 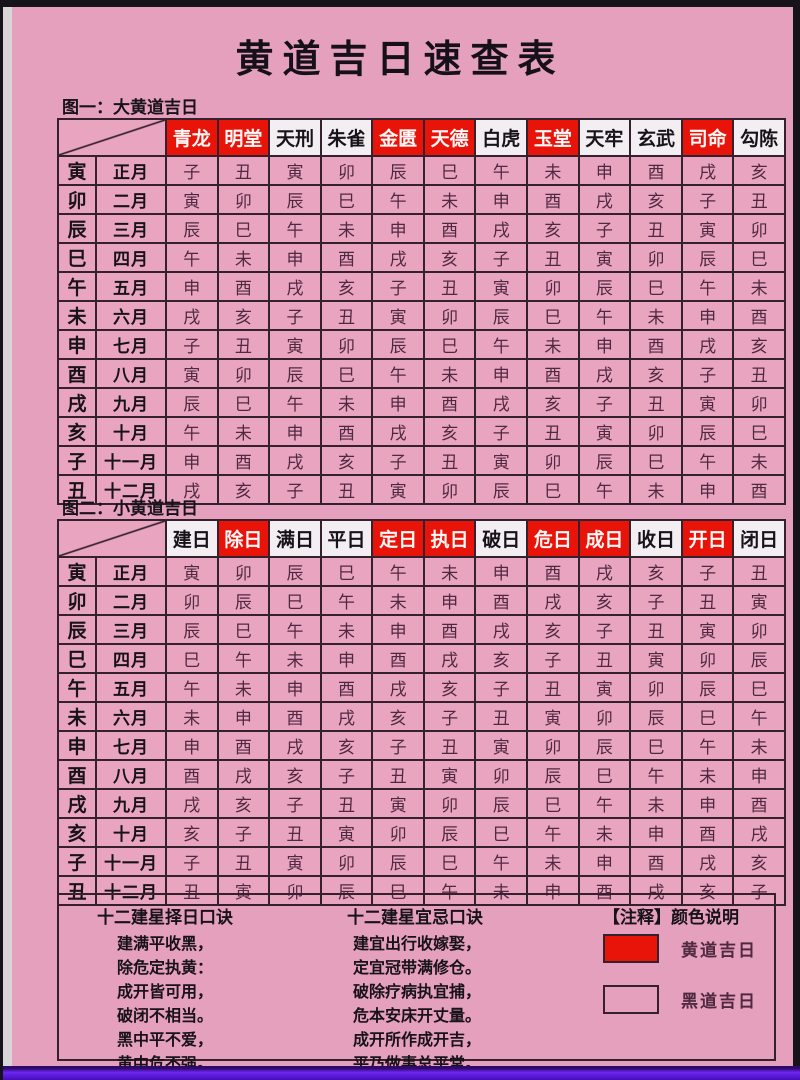 I want to click on color-legend: 【注释】颜色说明 黄道吉日 黑道吉日, so click(x=683, y=979).